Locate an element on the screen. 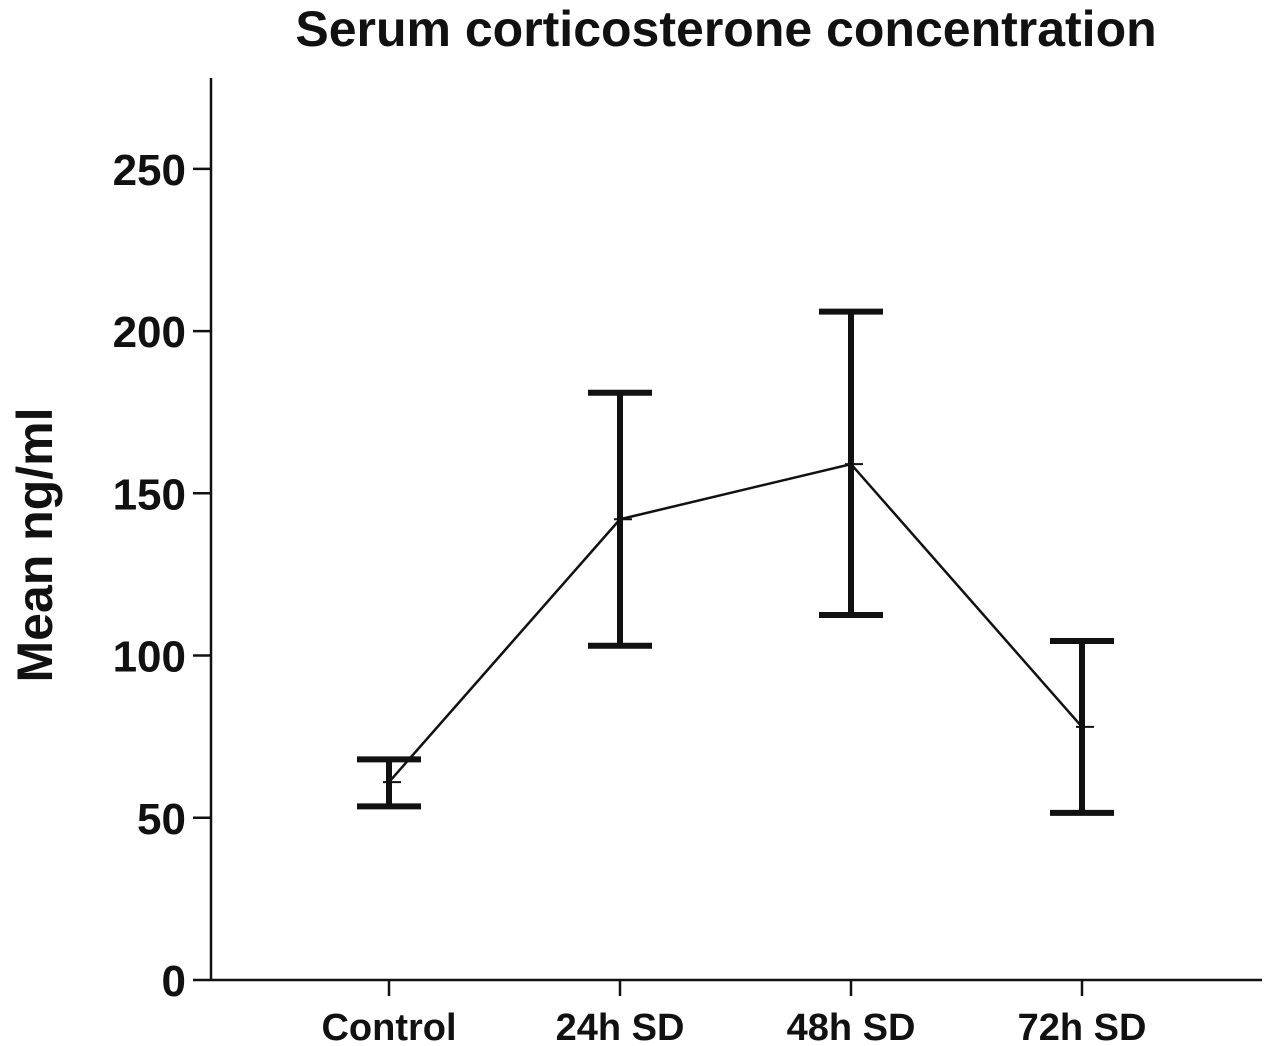 This screenshot has height=1046, width=1267. x-tick-label: 48h SD is located at coordinates (851, 1026).